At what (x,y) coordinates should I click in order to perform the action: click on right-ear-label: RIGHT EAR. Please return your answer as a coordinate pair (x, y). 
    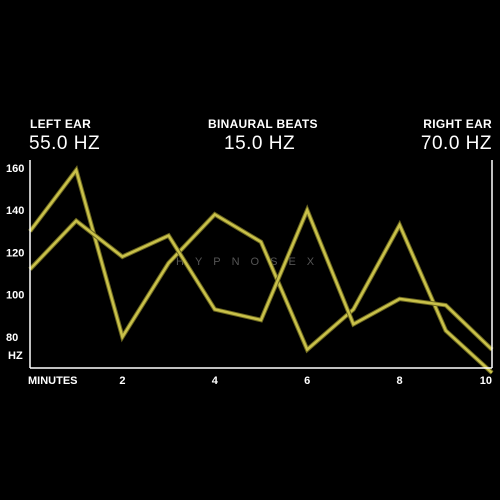
    Looking at the image, I should click on (457, 124).